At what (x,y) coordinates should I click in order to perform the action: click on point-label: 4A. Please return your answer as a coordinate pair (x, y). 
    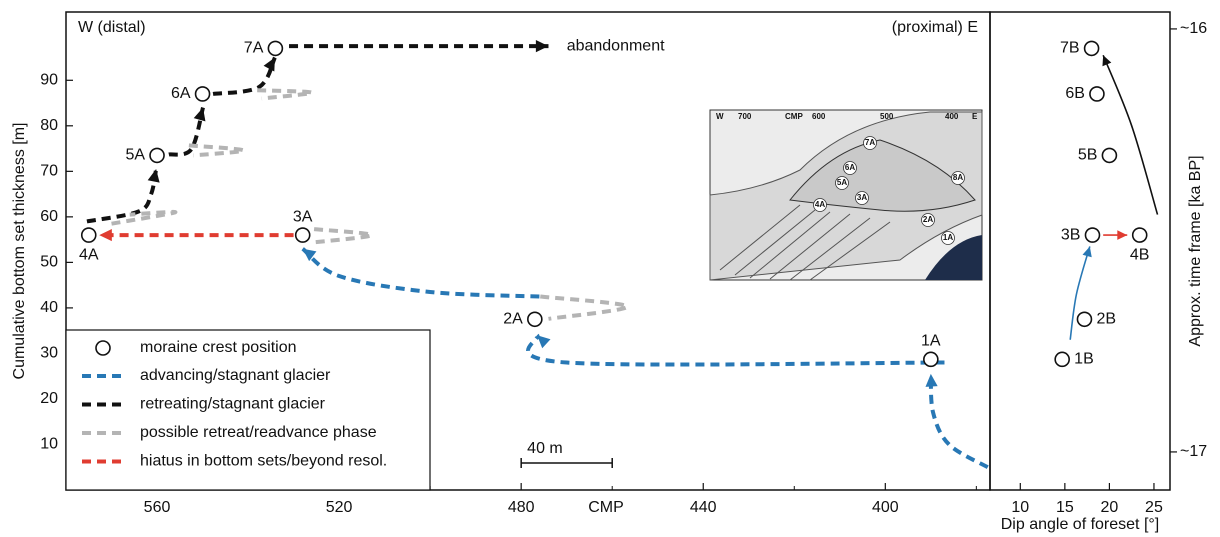
    Looking at the image, I should click on (89, 254).